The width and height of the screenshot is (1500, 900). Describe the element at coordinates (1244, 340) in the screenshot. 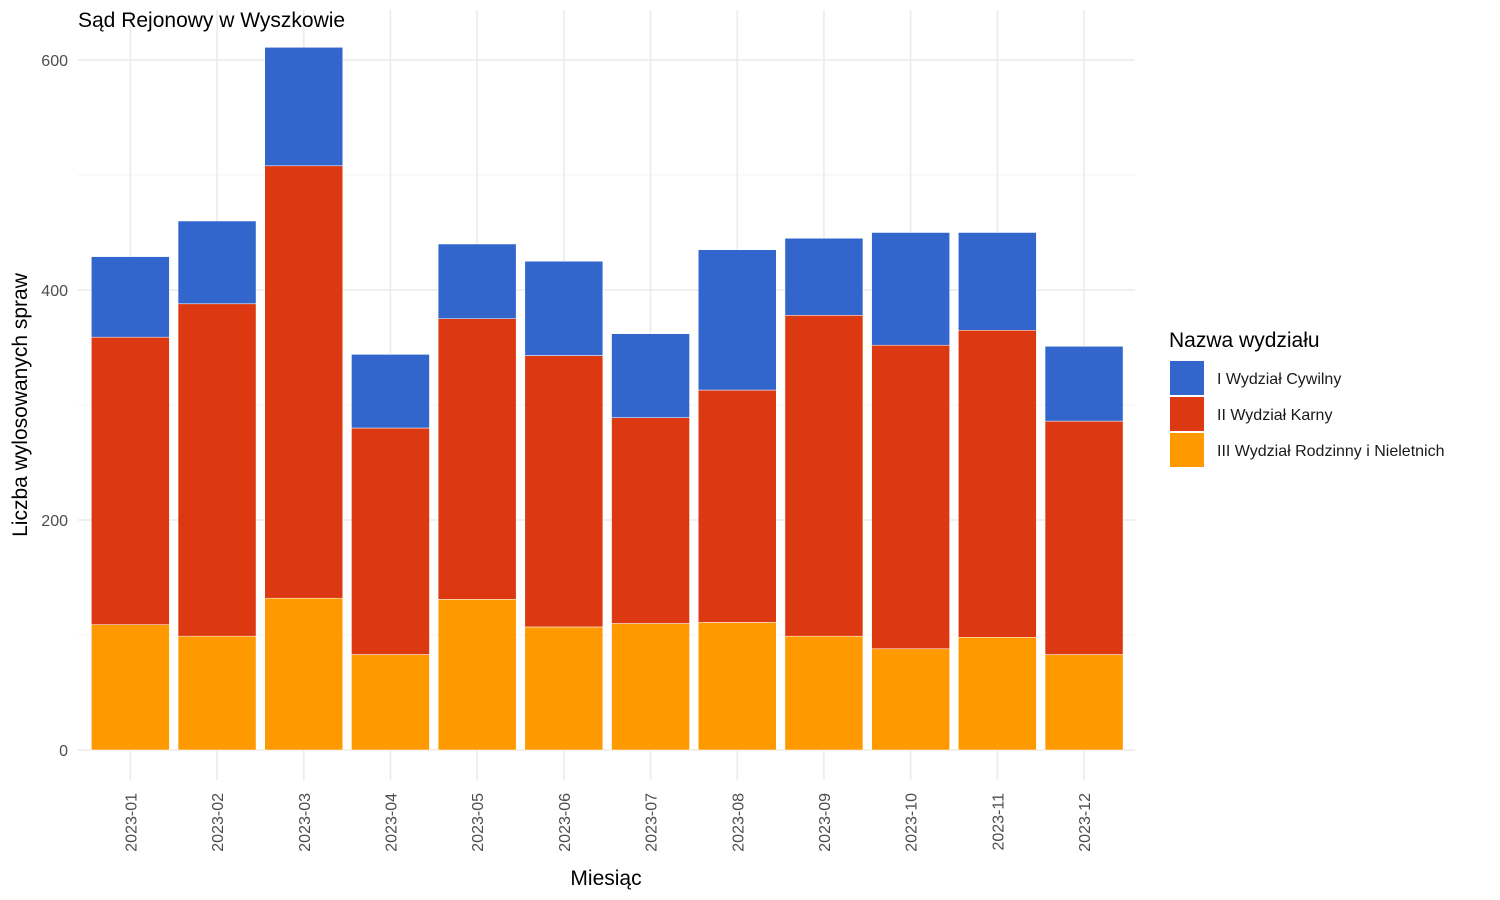

I see `legend-title: Nazwa wydziału` at that location.